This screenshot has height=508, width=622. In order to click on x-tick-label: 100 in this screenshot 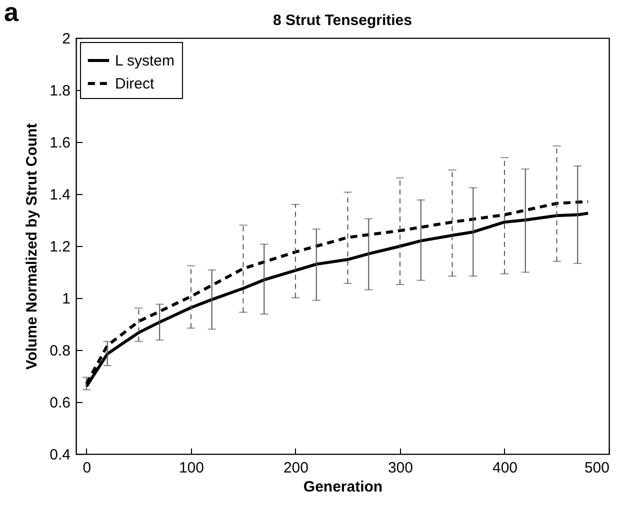, I will do `click(191, 468)`.